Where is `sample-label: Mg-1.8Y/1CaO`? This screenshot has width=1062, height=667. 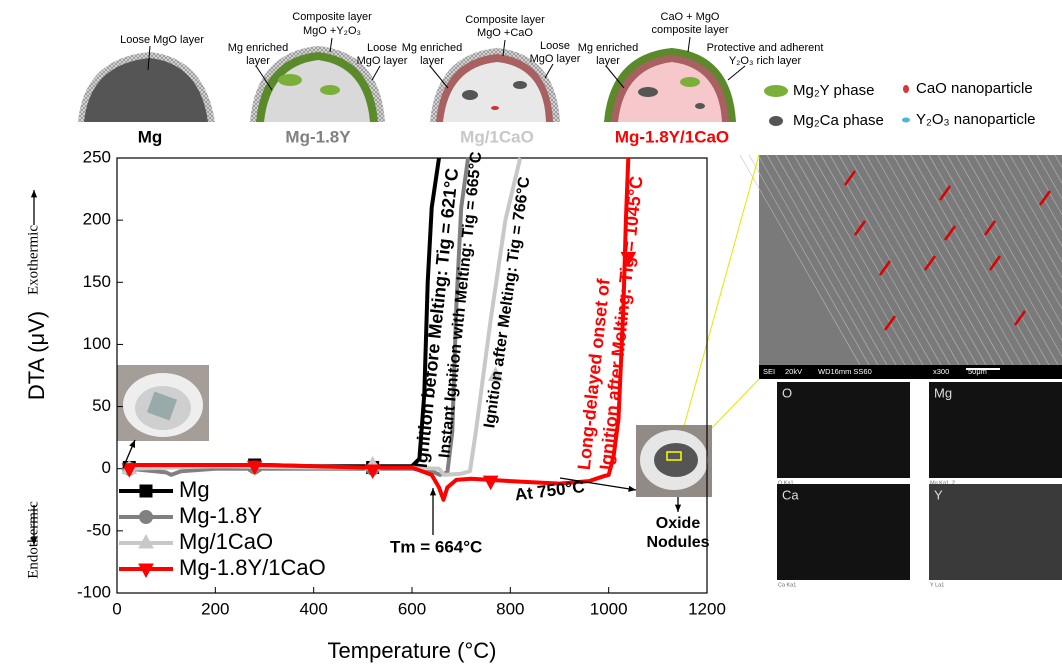
sample-label: Mg-1.8Y/1CaO is located at coordinates (672, 136).